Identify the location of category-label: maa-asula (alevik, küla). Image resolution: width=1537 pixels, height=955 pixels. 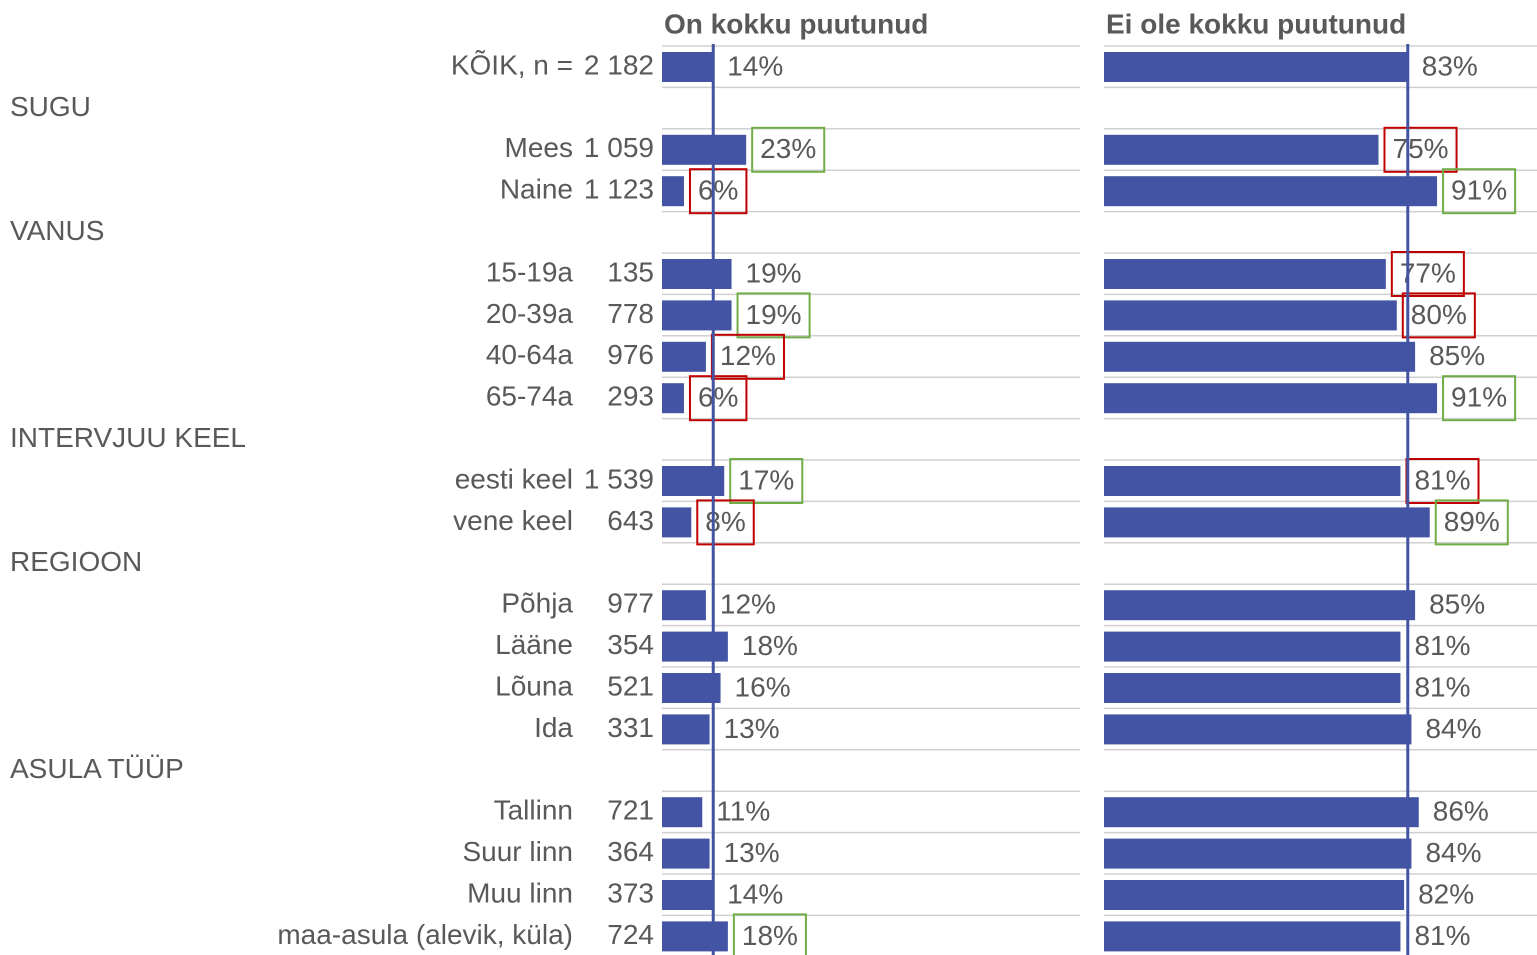
(425, 934).